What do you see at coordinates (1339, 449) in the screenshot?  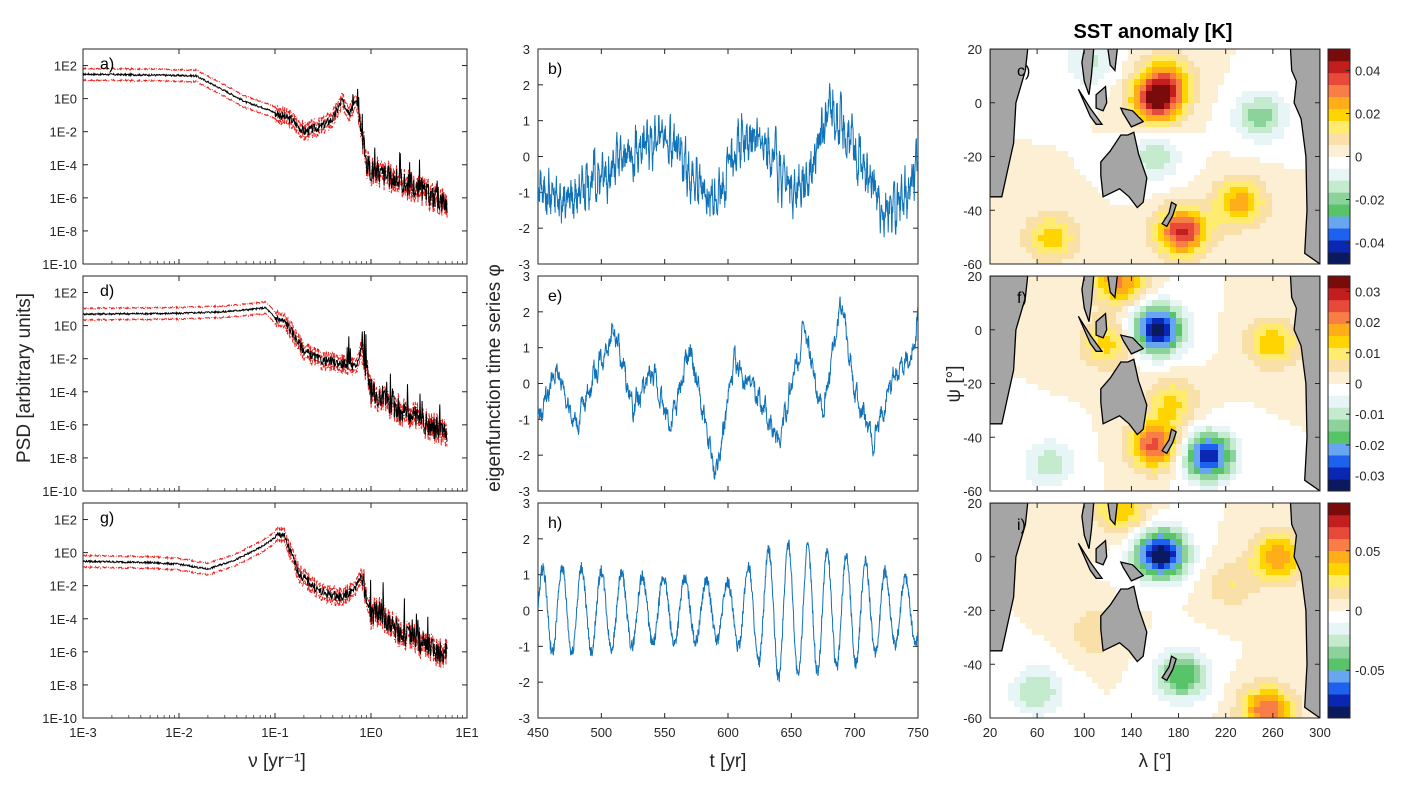 I see `colorbar-segment` at bounding box center [1339, 449].